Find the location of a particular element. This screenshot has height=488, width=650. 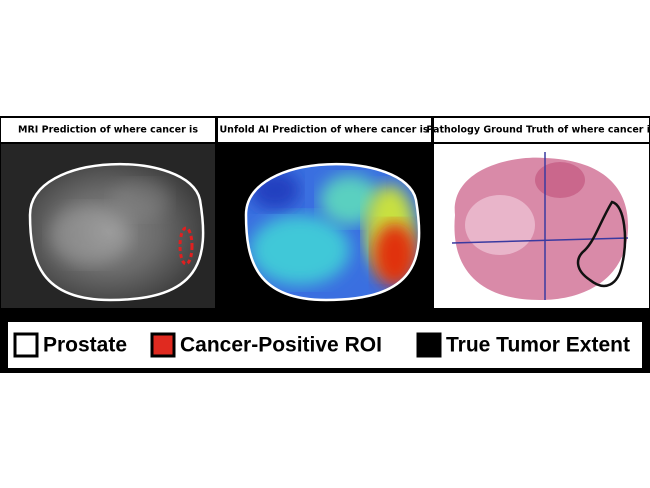

legend is located at coordinates (325, 345).